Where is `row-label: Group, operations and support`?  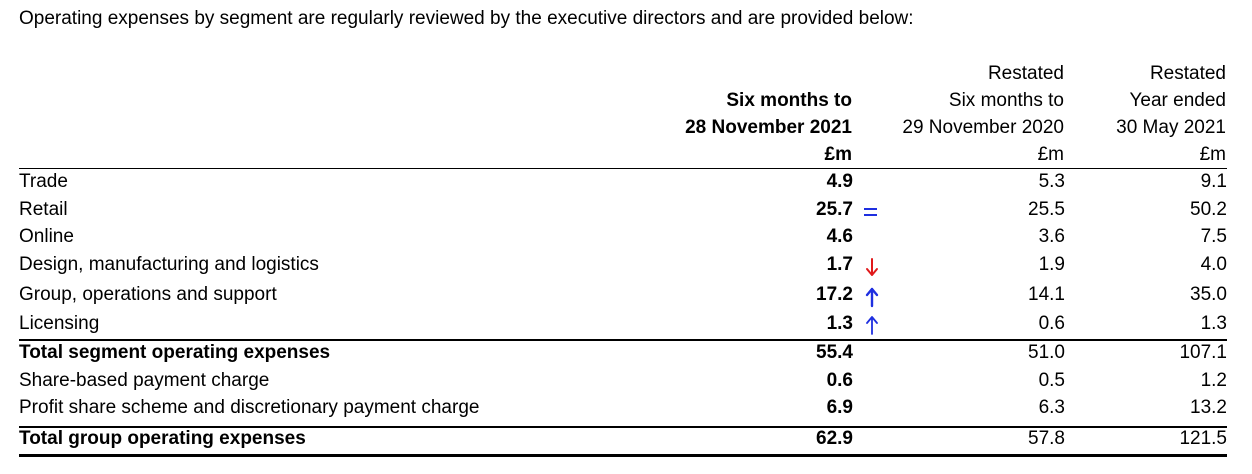
row-label: Group, operations and support is located at coordinates (148, 294).